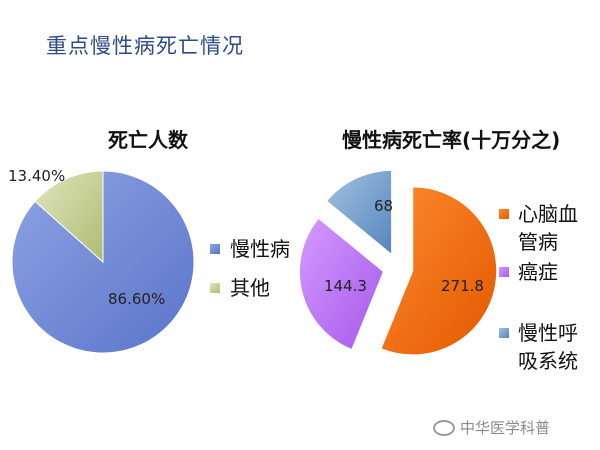 The height and width of the screenshot is (450, 600). Describe the element at coordinates (548, 361) in the screenshot. I see `legend-label-respiratory-line2: 吸系统` at that location.